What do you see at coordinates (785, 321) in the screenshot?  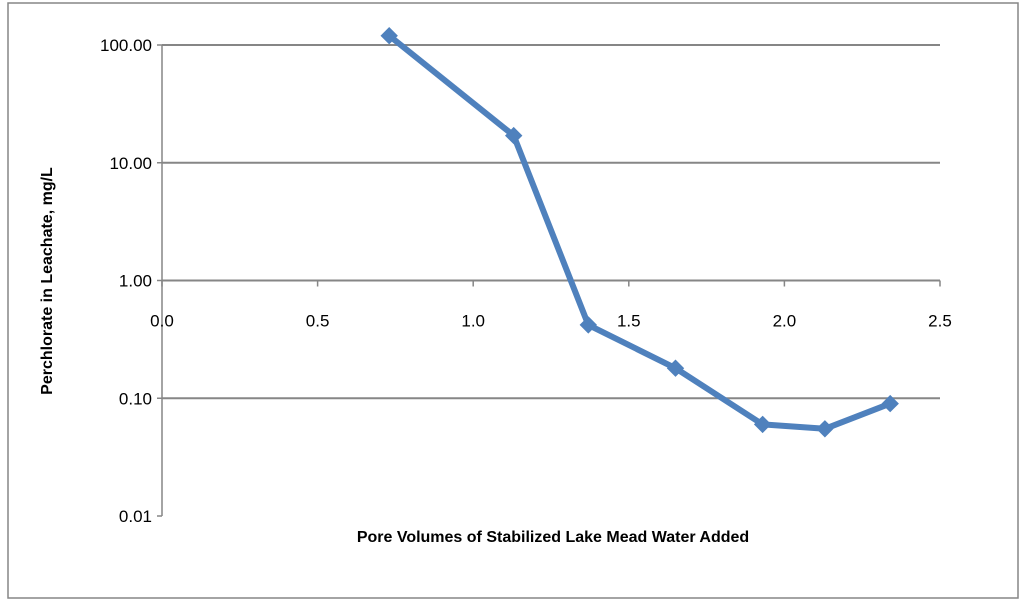 I see `x-tick-label: 2.0` at bounding box center [785, 321].